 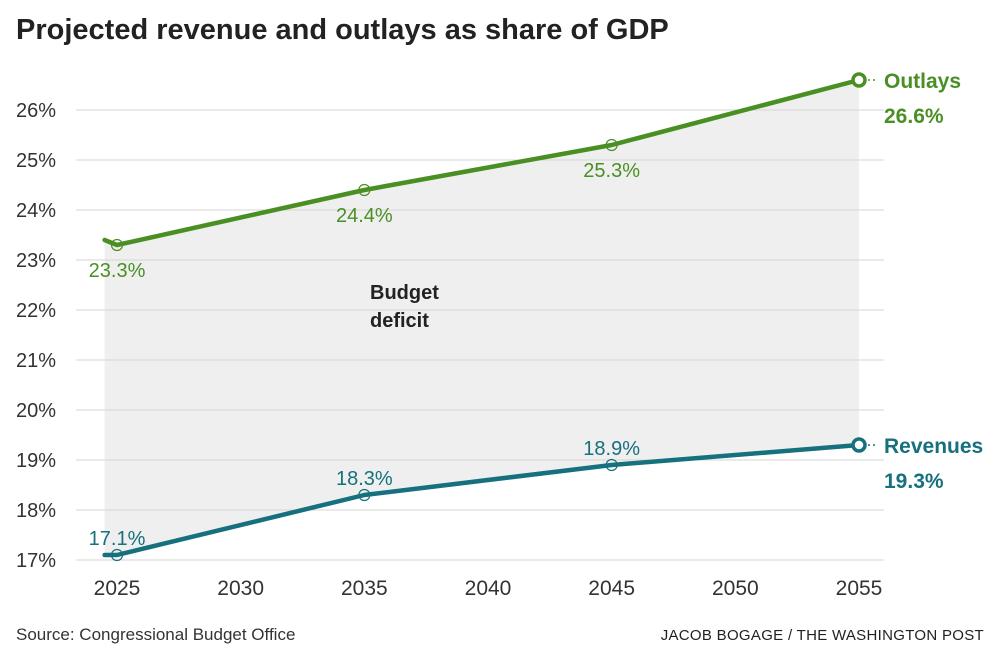 What do you see at coordinates (611, 449) in the screenshot?
I see `data-label: 18.9%` at bounding box center [611, 449].